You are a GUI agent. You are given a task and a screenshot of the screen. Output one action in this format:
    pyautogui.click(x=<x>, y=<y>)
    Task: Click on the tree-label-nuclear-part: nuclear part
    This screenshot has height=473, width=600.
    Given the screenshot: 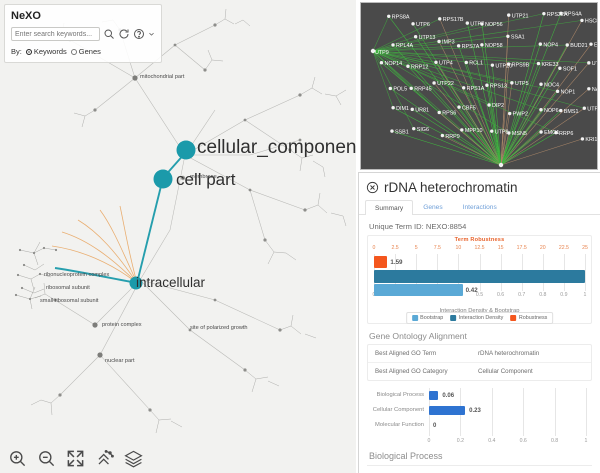 What is the action you would take?
    pyautogui.click(x=120, y=361)
    